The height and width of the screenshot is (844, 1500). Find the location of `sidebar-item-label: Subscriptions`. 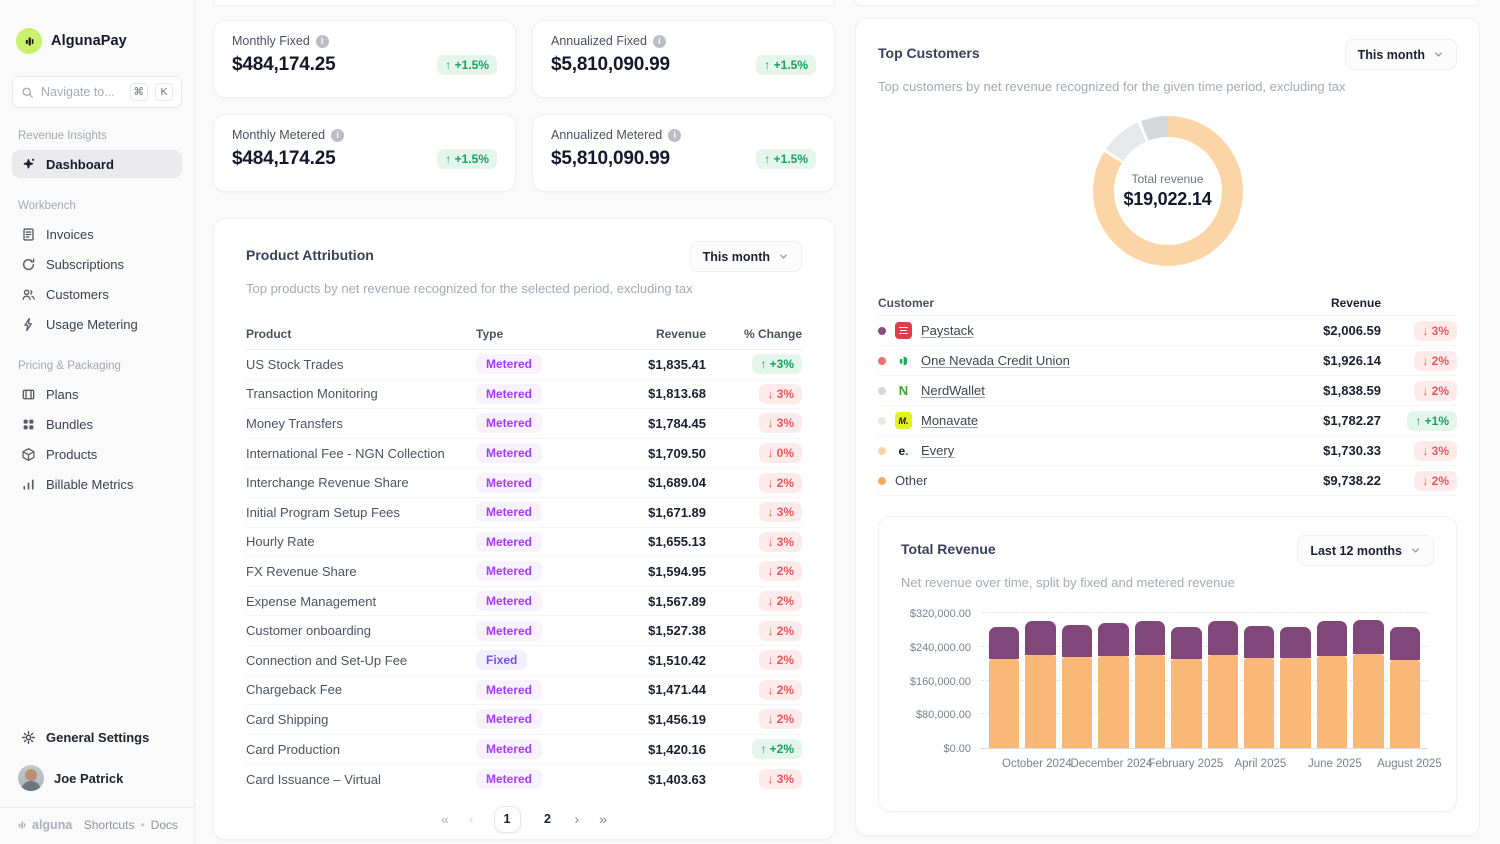

sidebar-item-label: Subscriptions is located at coordinates (85, 264).